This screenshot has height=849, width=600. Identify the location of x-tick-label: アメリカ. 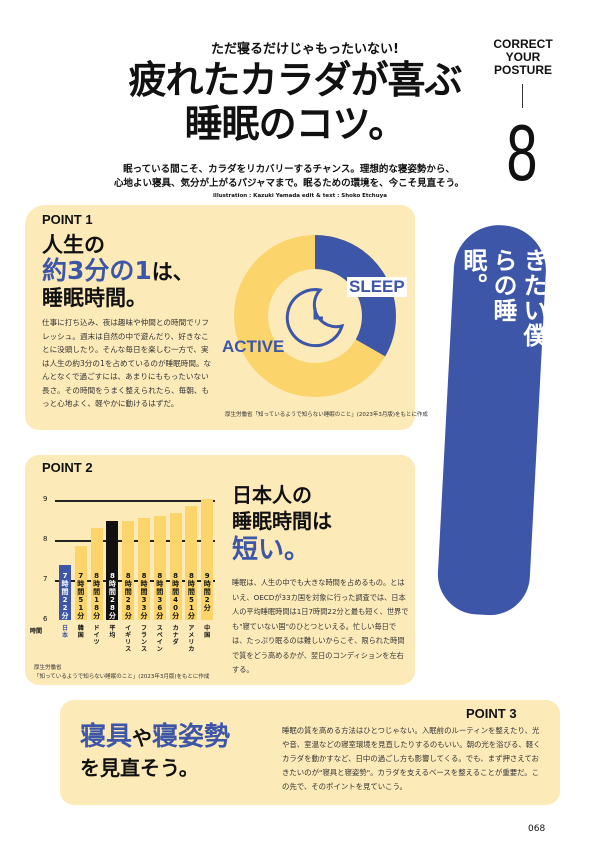
(191, 639).